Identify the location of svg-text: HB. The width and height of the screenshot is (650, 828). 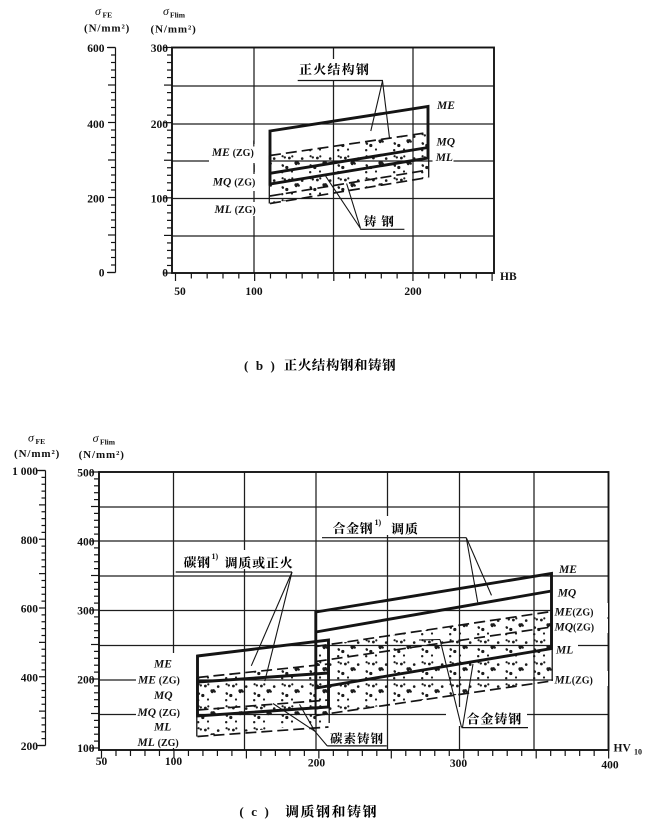
(508, 277).